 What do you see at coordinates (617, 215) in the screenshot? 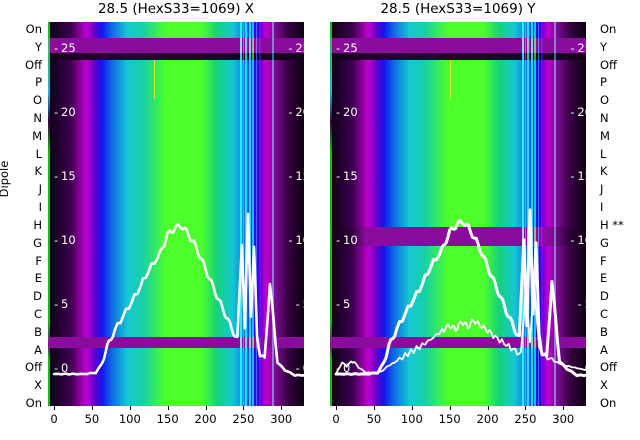
I see `category-labels-right: On Y Off P O N M L K J I H ** G F E D C B A Off X On` at bounding box center [617, 215].